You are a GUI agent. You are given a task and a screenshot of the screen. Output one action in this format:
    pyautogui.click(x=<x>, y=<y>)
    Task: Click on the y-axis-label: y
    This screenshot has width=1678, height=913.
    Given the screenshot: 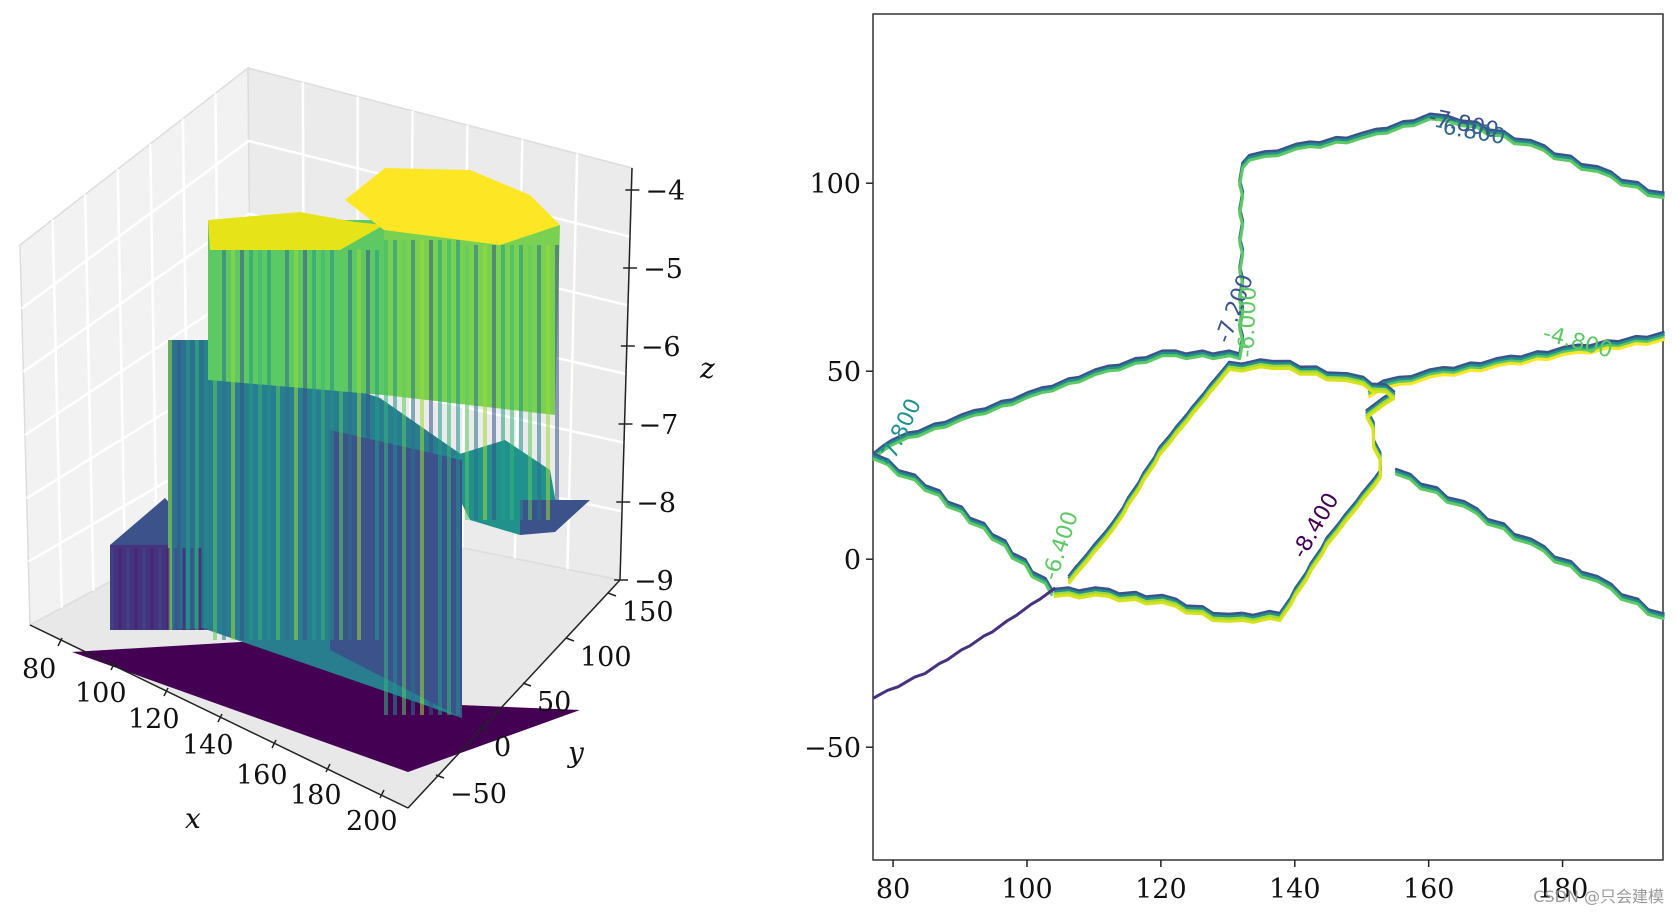 What is the action you would take?
    pyautogui.click(x=575, y=752)
    